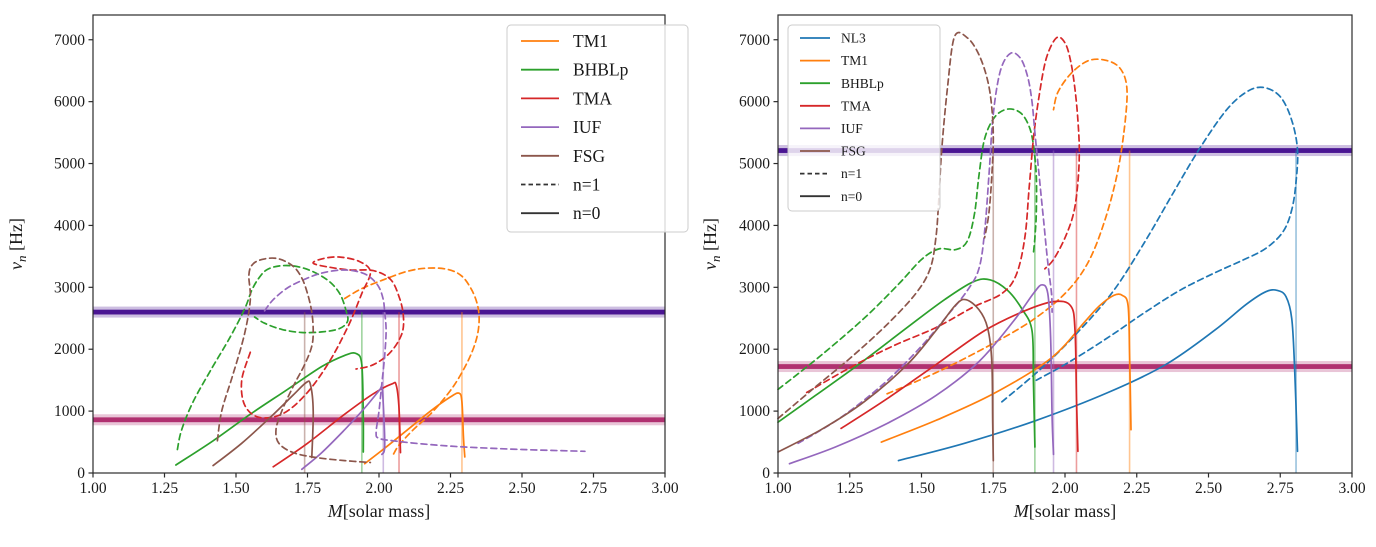 The height and width of the screenshot is (547, 1376). What do you see at coordinates (1150, 244) in the screenshot?
I see `series-nl3-n1` at bounding box center [1150, 244].